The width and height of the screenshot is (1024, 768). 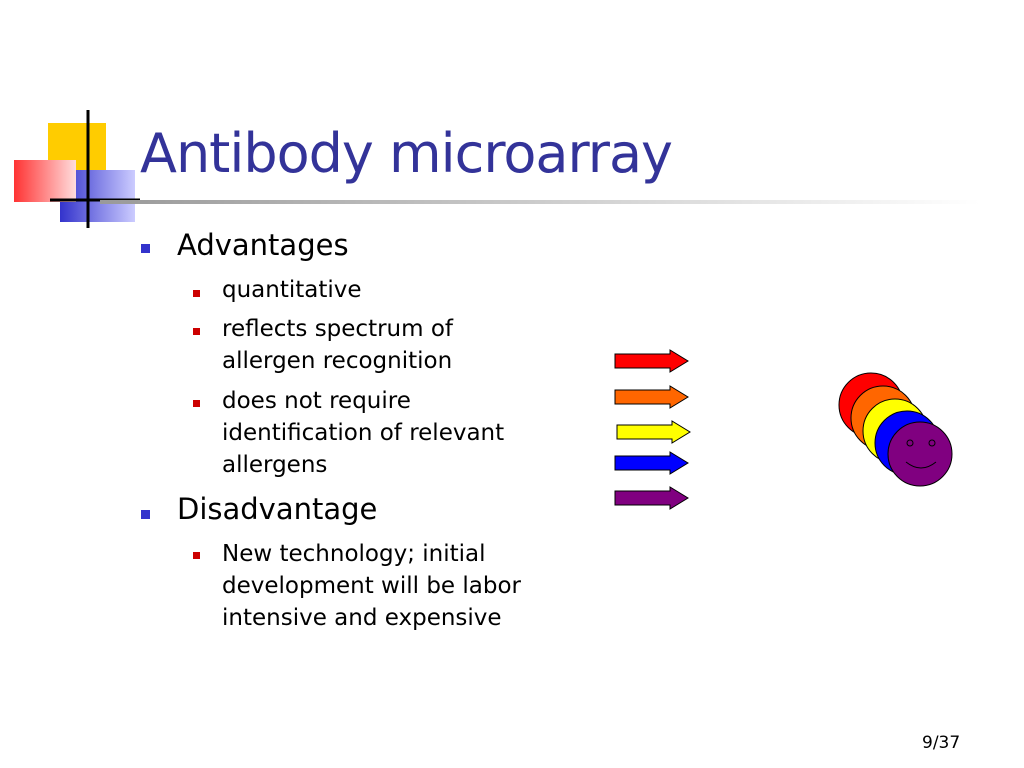 What do you see at coordinates (263, 245) in the screenshot?
I see `heading: Advantages` at bounding box center [263, 245].